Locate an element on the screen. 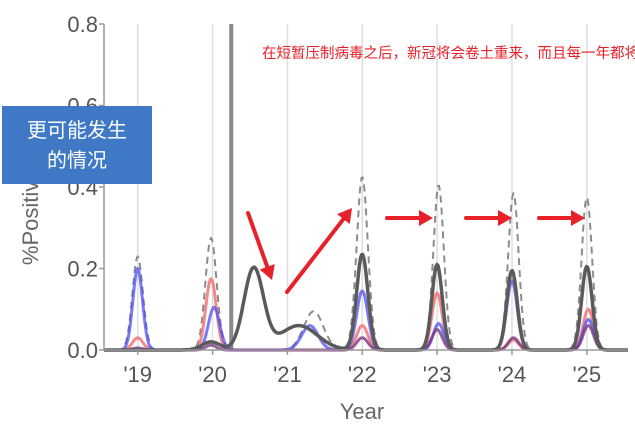 Image resolution: width=635 pixels, height=424 pixels. scenario-label-line-1: 更可能发生 is located at coordinates (77, 130).